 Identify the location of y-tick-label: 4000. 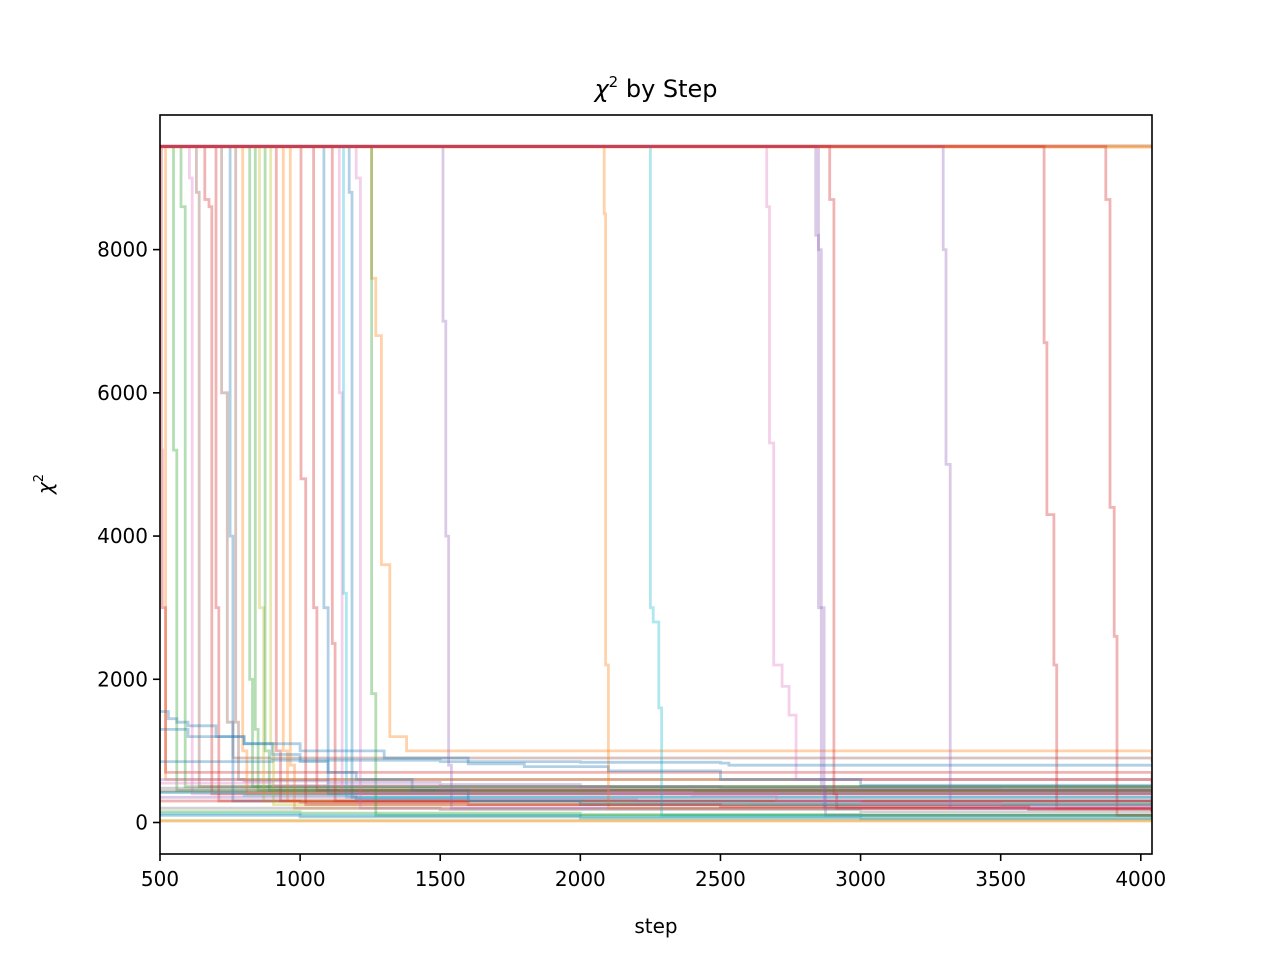
(122, 536).